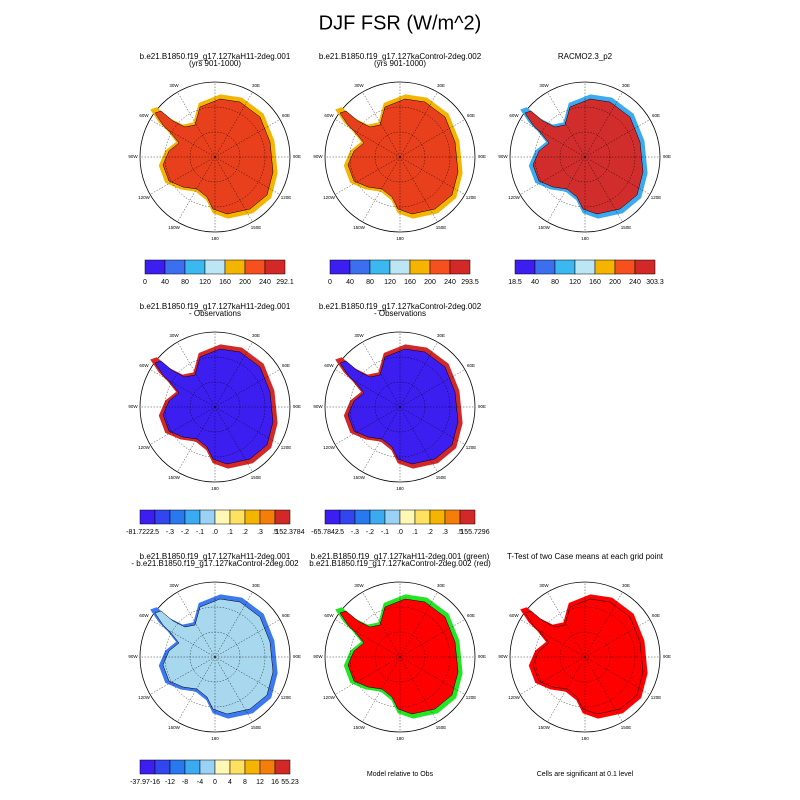 The image size is (800, 800). What do you see at coordinates (410, 282) in the screenshot?
I see `colorbar-label: 160` at bounding box center [410, 282].